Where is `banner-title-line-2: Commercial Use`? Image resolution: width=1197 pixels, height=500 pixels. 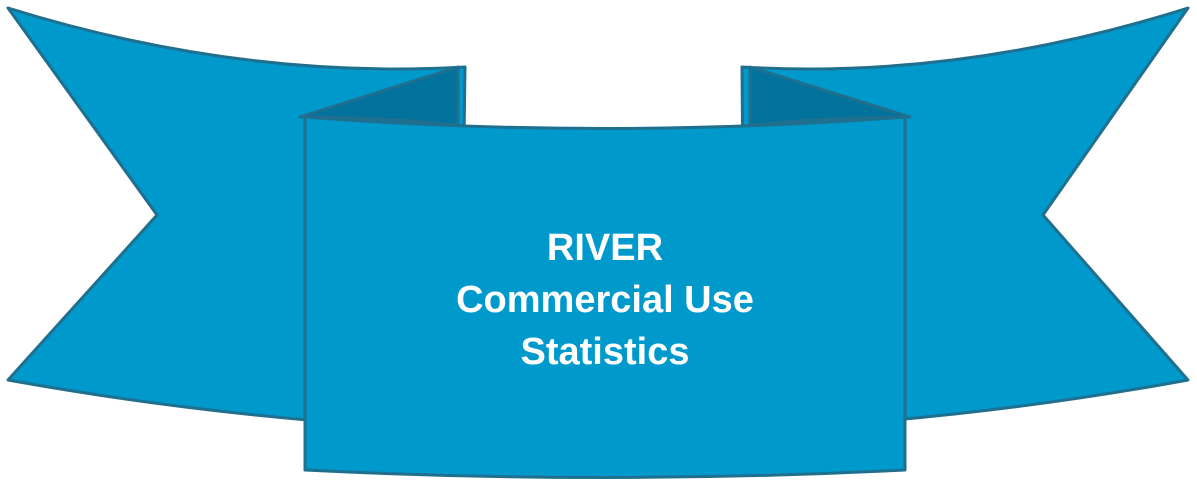
banner-title-line-2: Commercial Use is located at coordinates (605, 300).